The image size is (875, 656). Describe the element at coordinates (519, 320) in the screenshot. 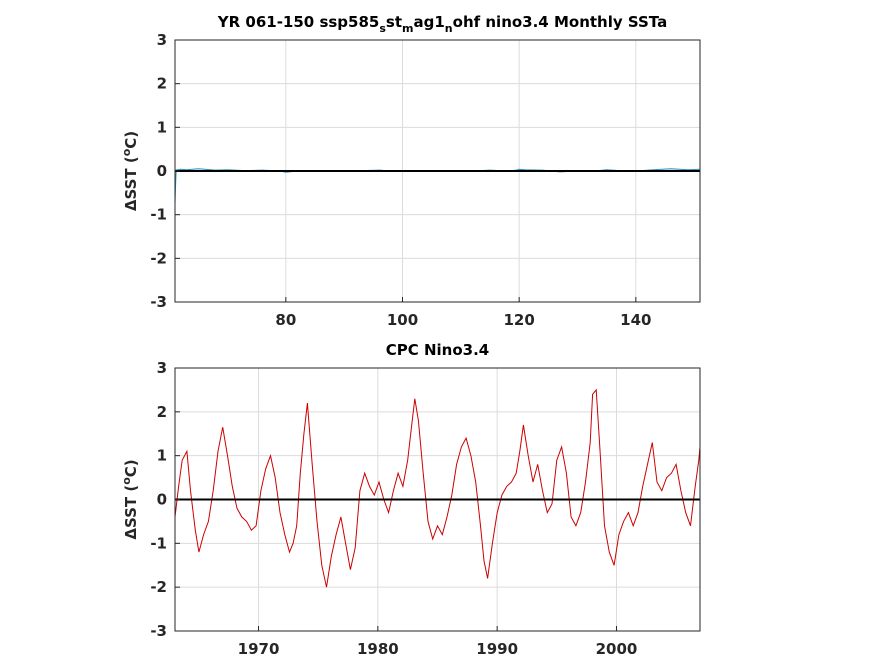

I see `x-tick-label: 120` at that location.